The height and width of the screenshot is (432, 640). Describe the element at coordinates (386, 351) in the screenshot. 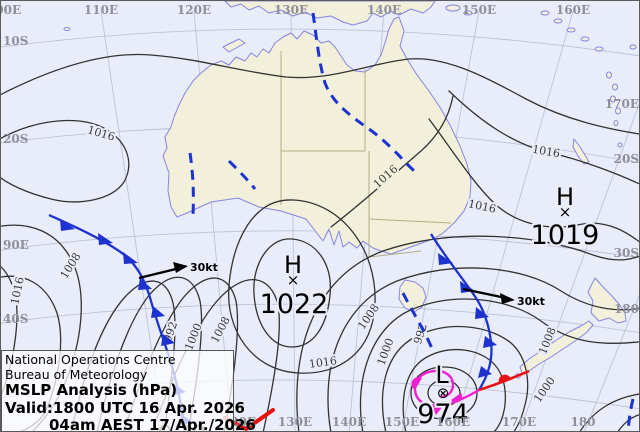

I see `isobar-label: 1000` at that location.